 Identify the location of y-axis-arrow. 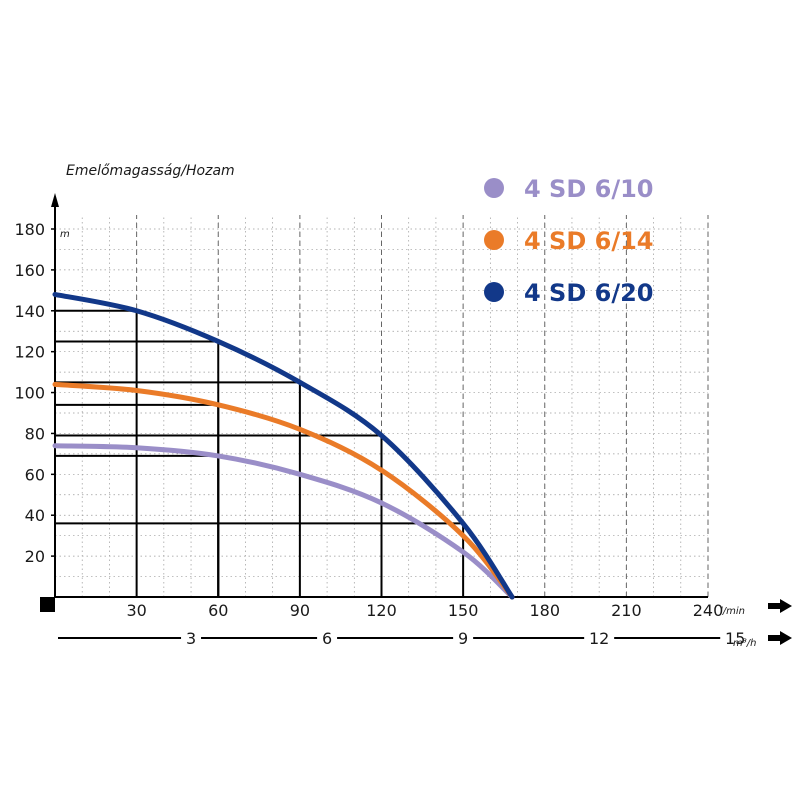
(55, 200).